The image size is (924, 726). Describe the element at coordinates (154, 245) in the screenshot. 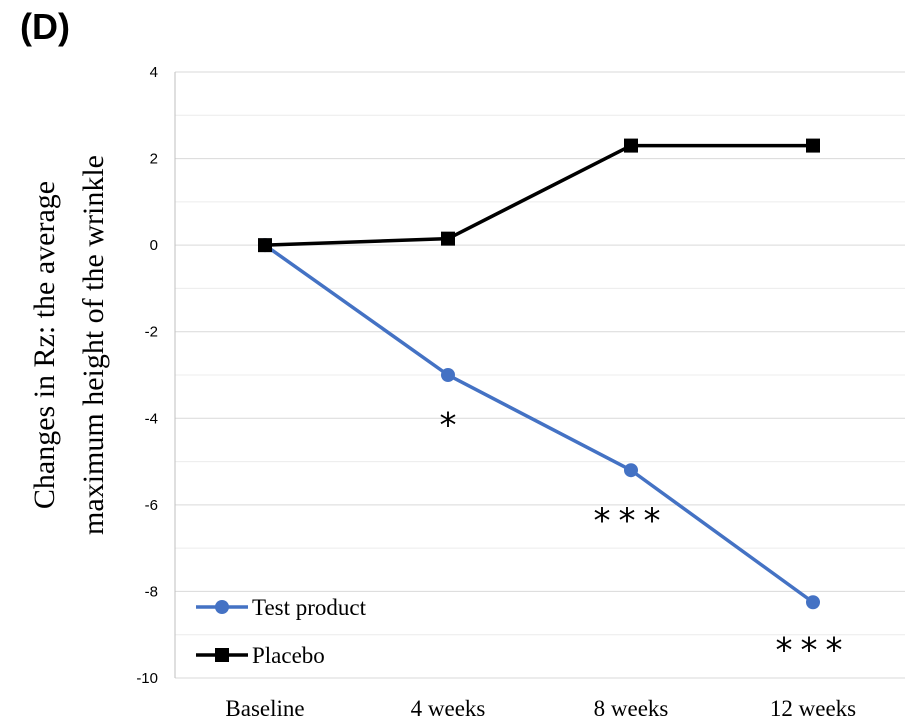

I see `y-tick-label: 0` at that location.